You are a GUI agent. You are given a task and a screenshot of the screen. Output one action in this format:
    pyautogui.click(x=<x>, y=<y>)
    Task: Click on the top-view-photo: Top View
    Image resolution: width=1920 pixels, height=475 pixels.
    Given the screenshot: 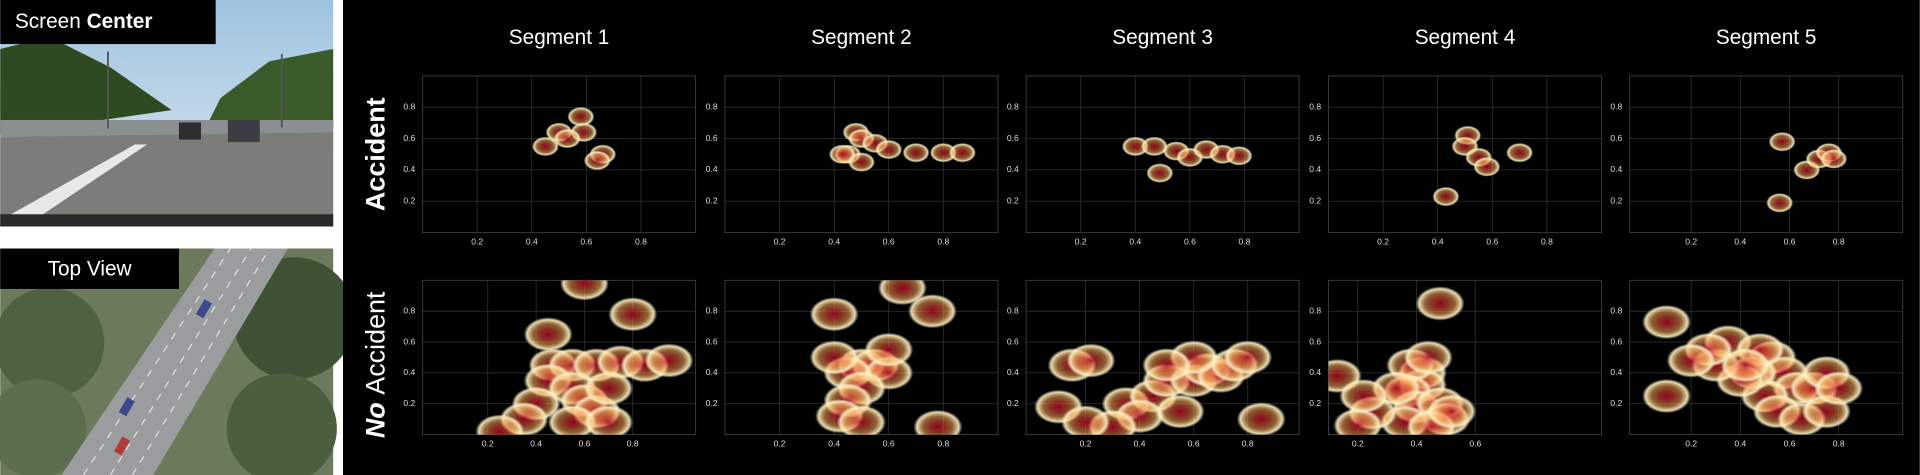 What is the action you would take?
    pyautogui.click(x=178, y=361)
    